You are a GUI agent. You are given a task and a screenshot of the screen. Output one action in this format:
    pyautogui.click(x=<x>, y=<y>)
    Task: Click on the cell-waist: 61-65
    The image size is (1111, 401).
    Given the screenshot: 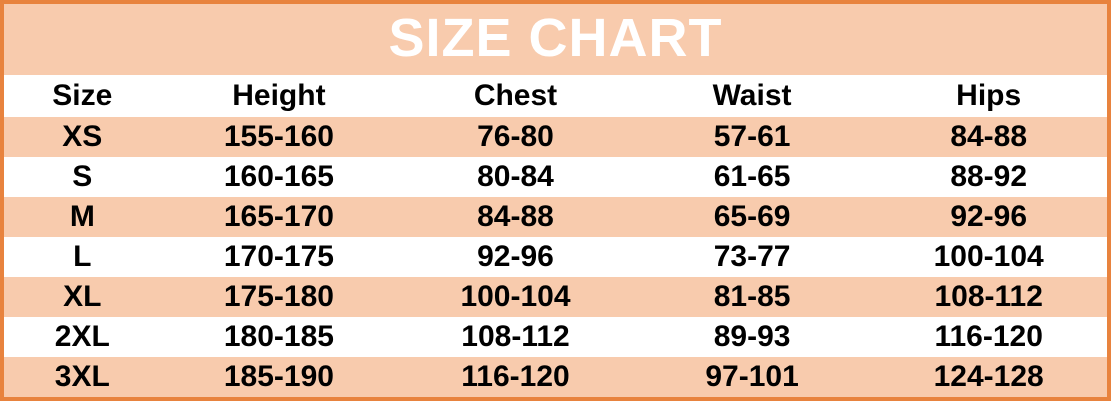 What is the action you would take?
    pyautogui.click(x=752, y=176)
    